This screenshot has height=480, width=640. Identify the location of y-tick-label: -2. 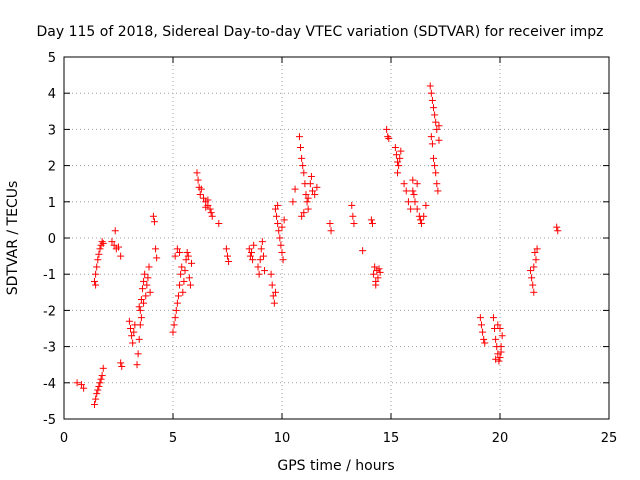
(49, 311).